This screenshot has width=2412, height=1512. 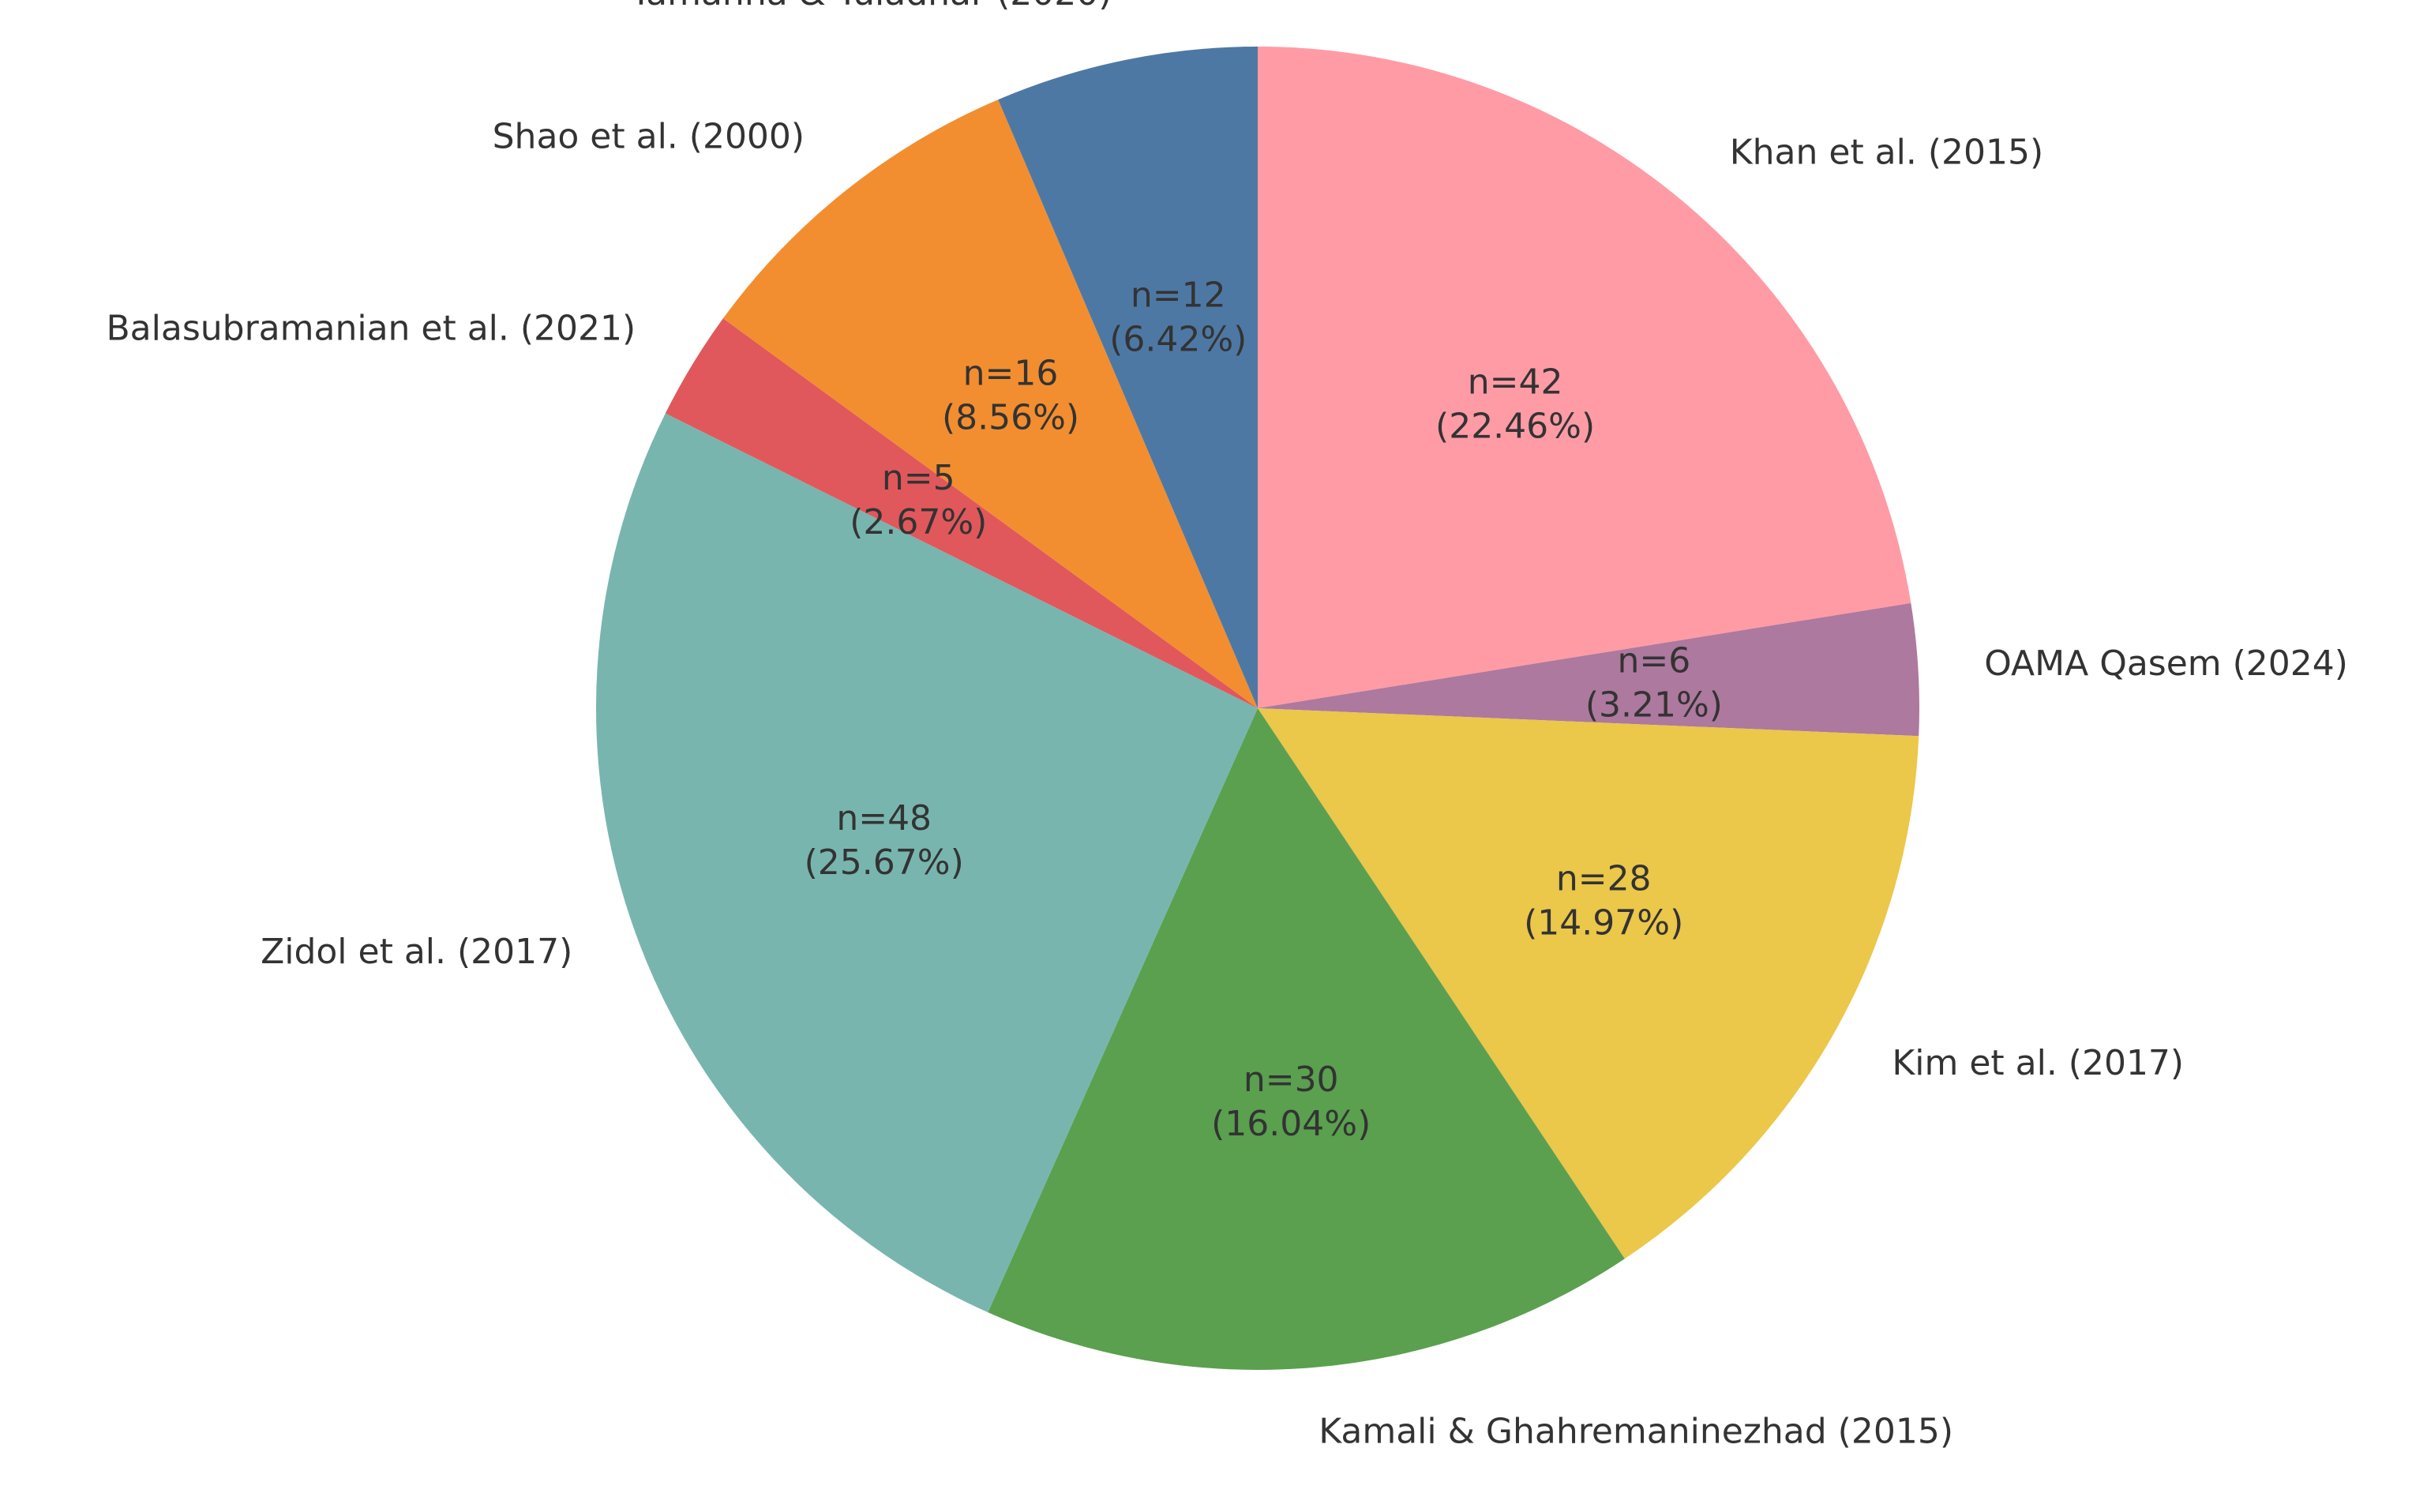 I want to click on pie-slice-oama-qasem-2024, so click(x=1588, y=669).